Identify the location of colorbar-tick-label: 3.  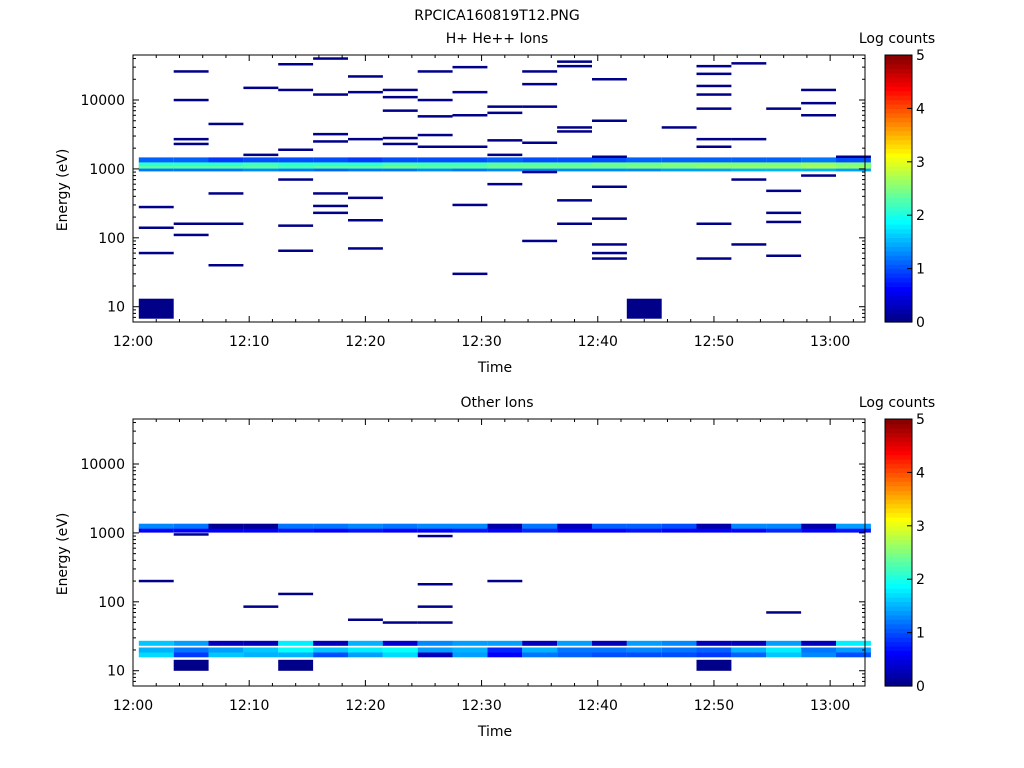
(920, 163).